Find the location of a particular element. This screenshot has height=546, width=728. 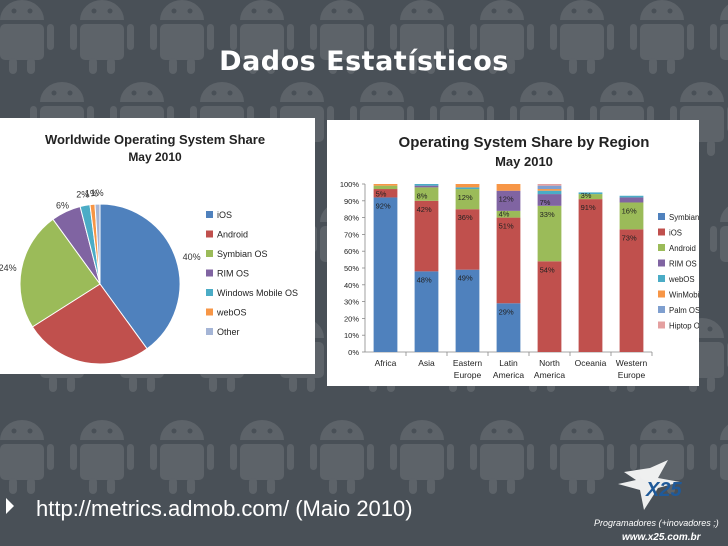

x25-logo-url: www.x25.com.br is located at coordinates (662, 537).